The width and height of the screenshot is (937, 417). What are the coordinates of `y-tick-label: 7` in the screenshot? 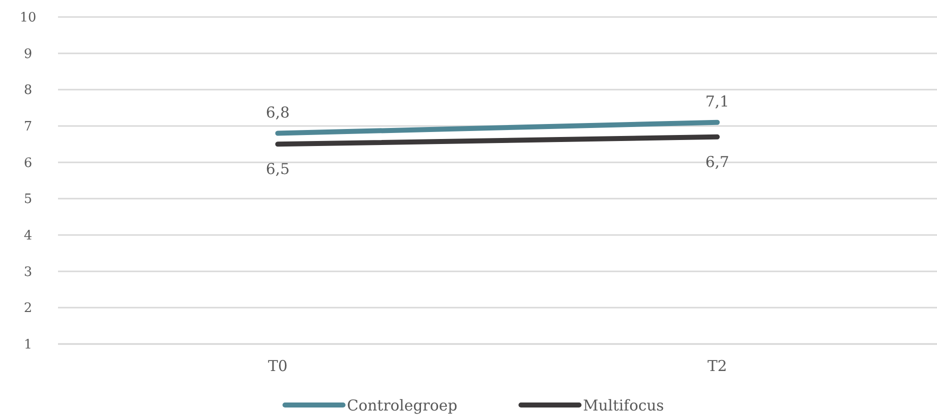 It's located at (28, 127).